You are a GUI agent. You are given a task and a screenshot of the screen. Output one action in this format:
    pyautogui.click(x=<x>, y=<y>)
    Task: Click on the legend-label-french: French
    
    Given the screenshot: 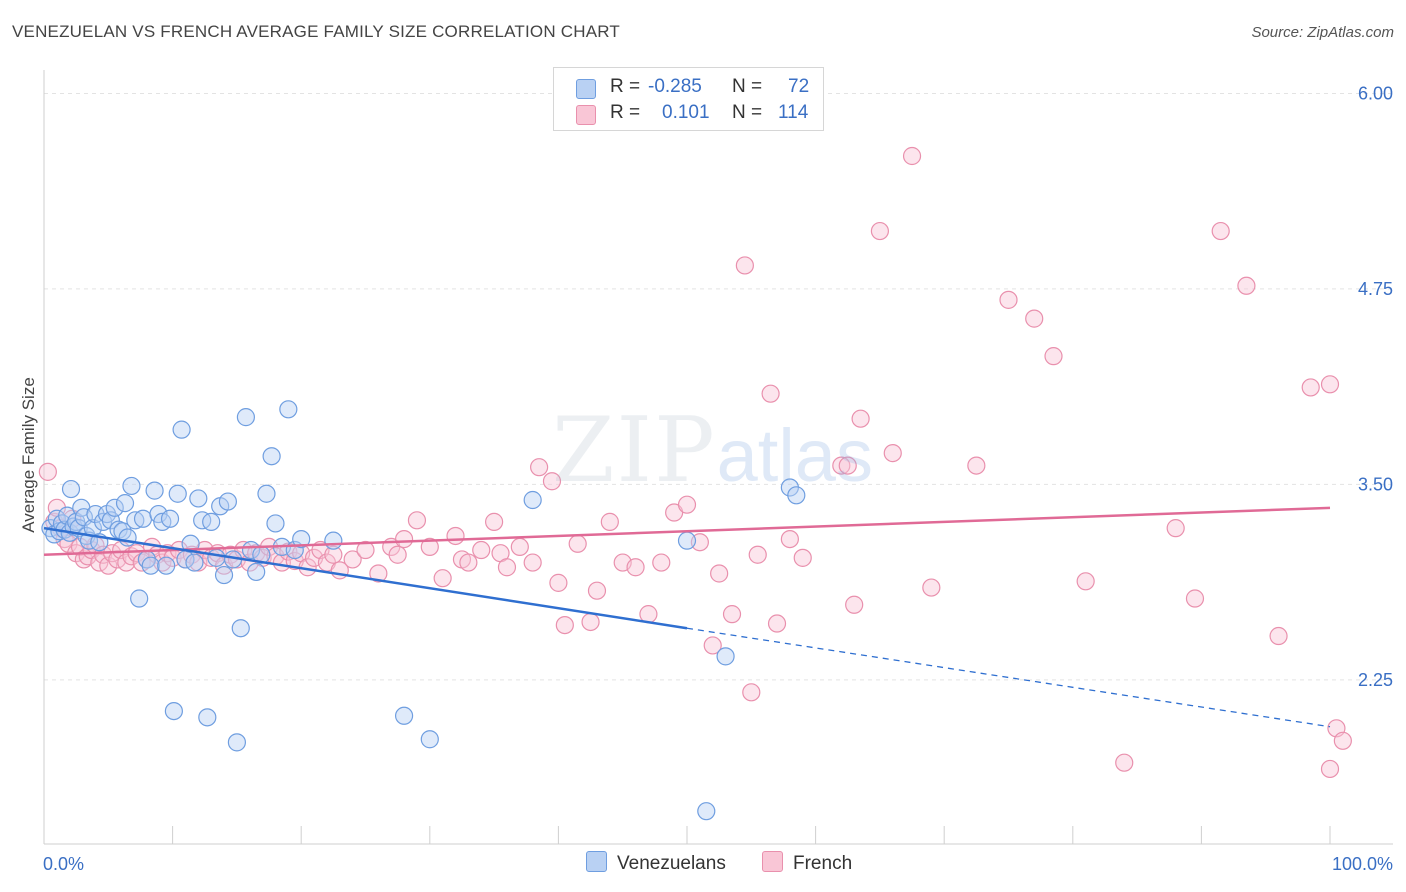 What is the action you would take?
    pyautogui.click(x=823, y=863)
    